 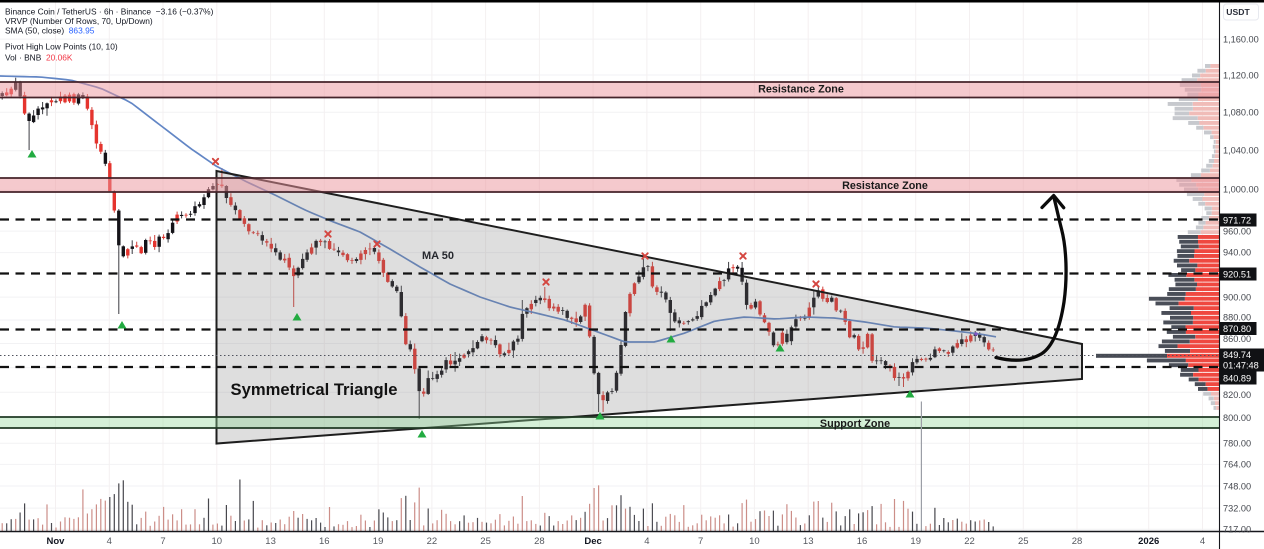 What do you see at coordinates (56, 541) in the screenshot?
I see `svg-text: Nov` at bounding box center [56, 541].